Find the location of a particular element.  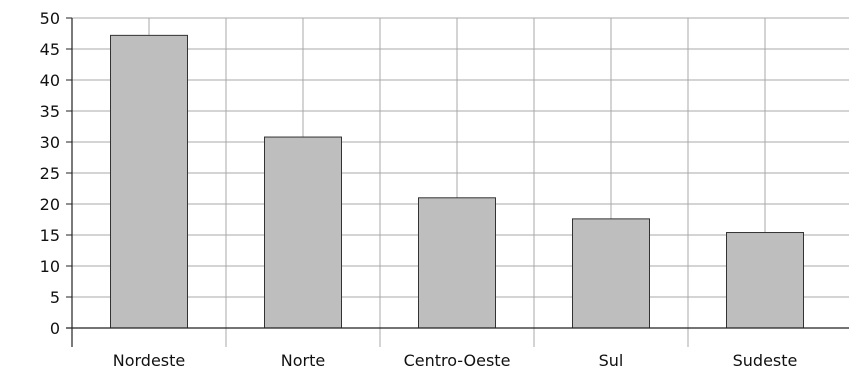

y-tick-label: 25 is located at coordinates (50, 173).